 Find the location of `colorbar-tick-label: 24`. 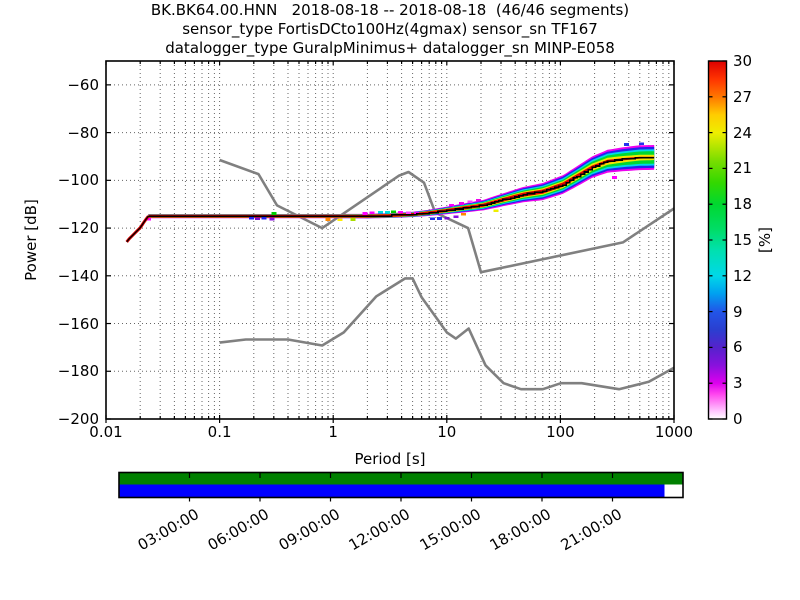

colorbar-tick-label: 24 is located at coordinates (743, 132).